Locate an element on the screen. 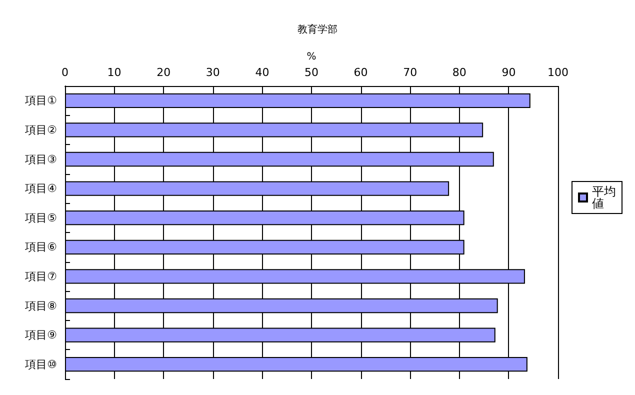 The image size is (635, 395). y-tick-label: 項目⑤ is located at coordinates (41, 217).